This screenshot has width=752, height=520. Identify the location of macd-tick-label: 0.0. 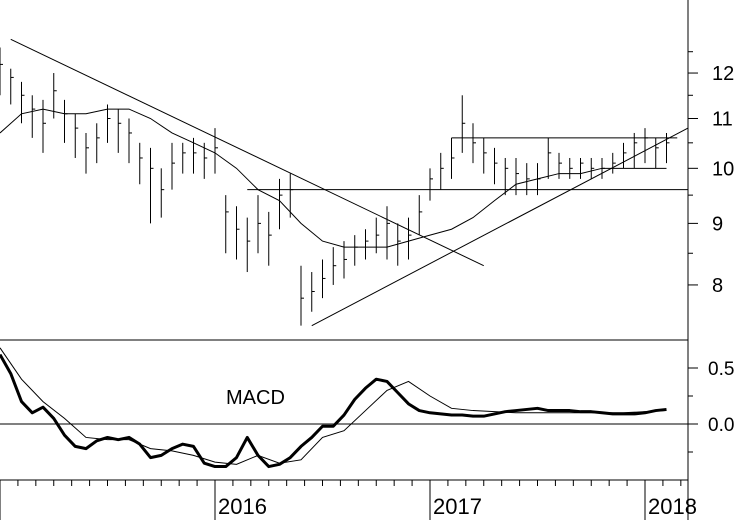
(721, 425).